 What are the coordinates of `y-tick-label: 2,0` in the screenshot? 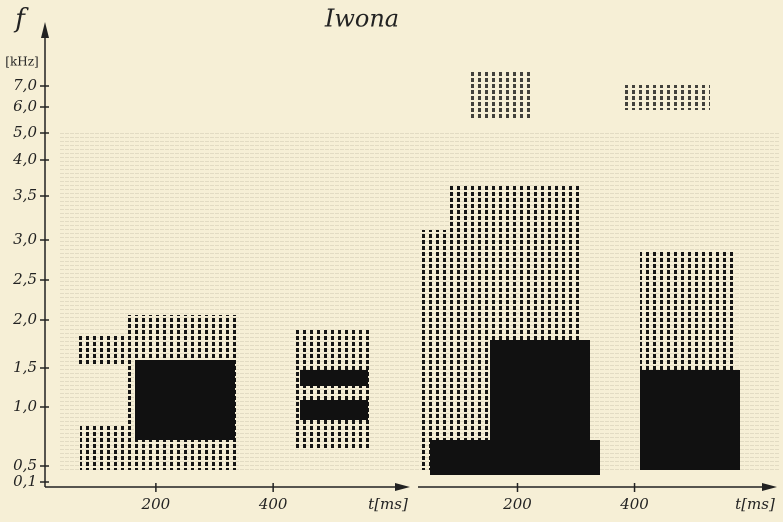 It's located at (24, 319).